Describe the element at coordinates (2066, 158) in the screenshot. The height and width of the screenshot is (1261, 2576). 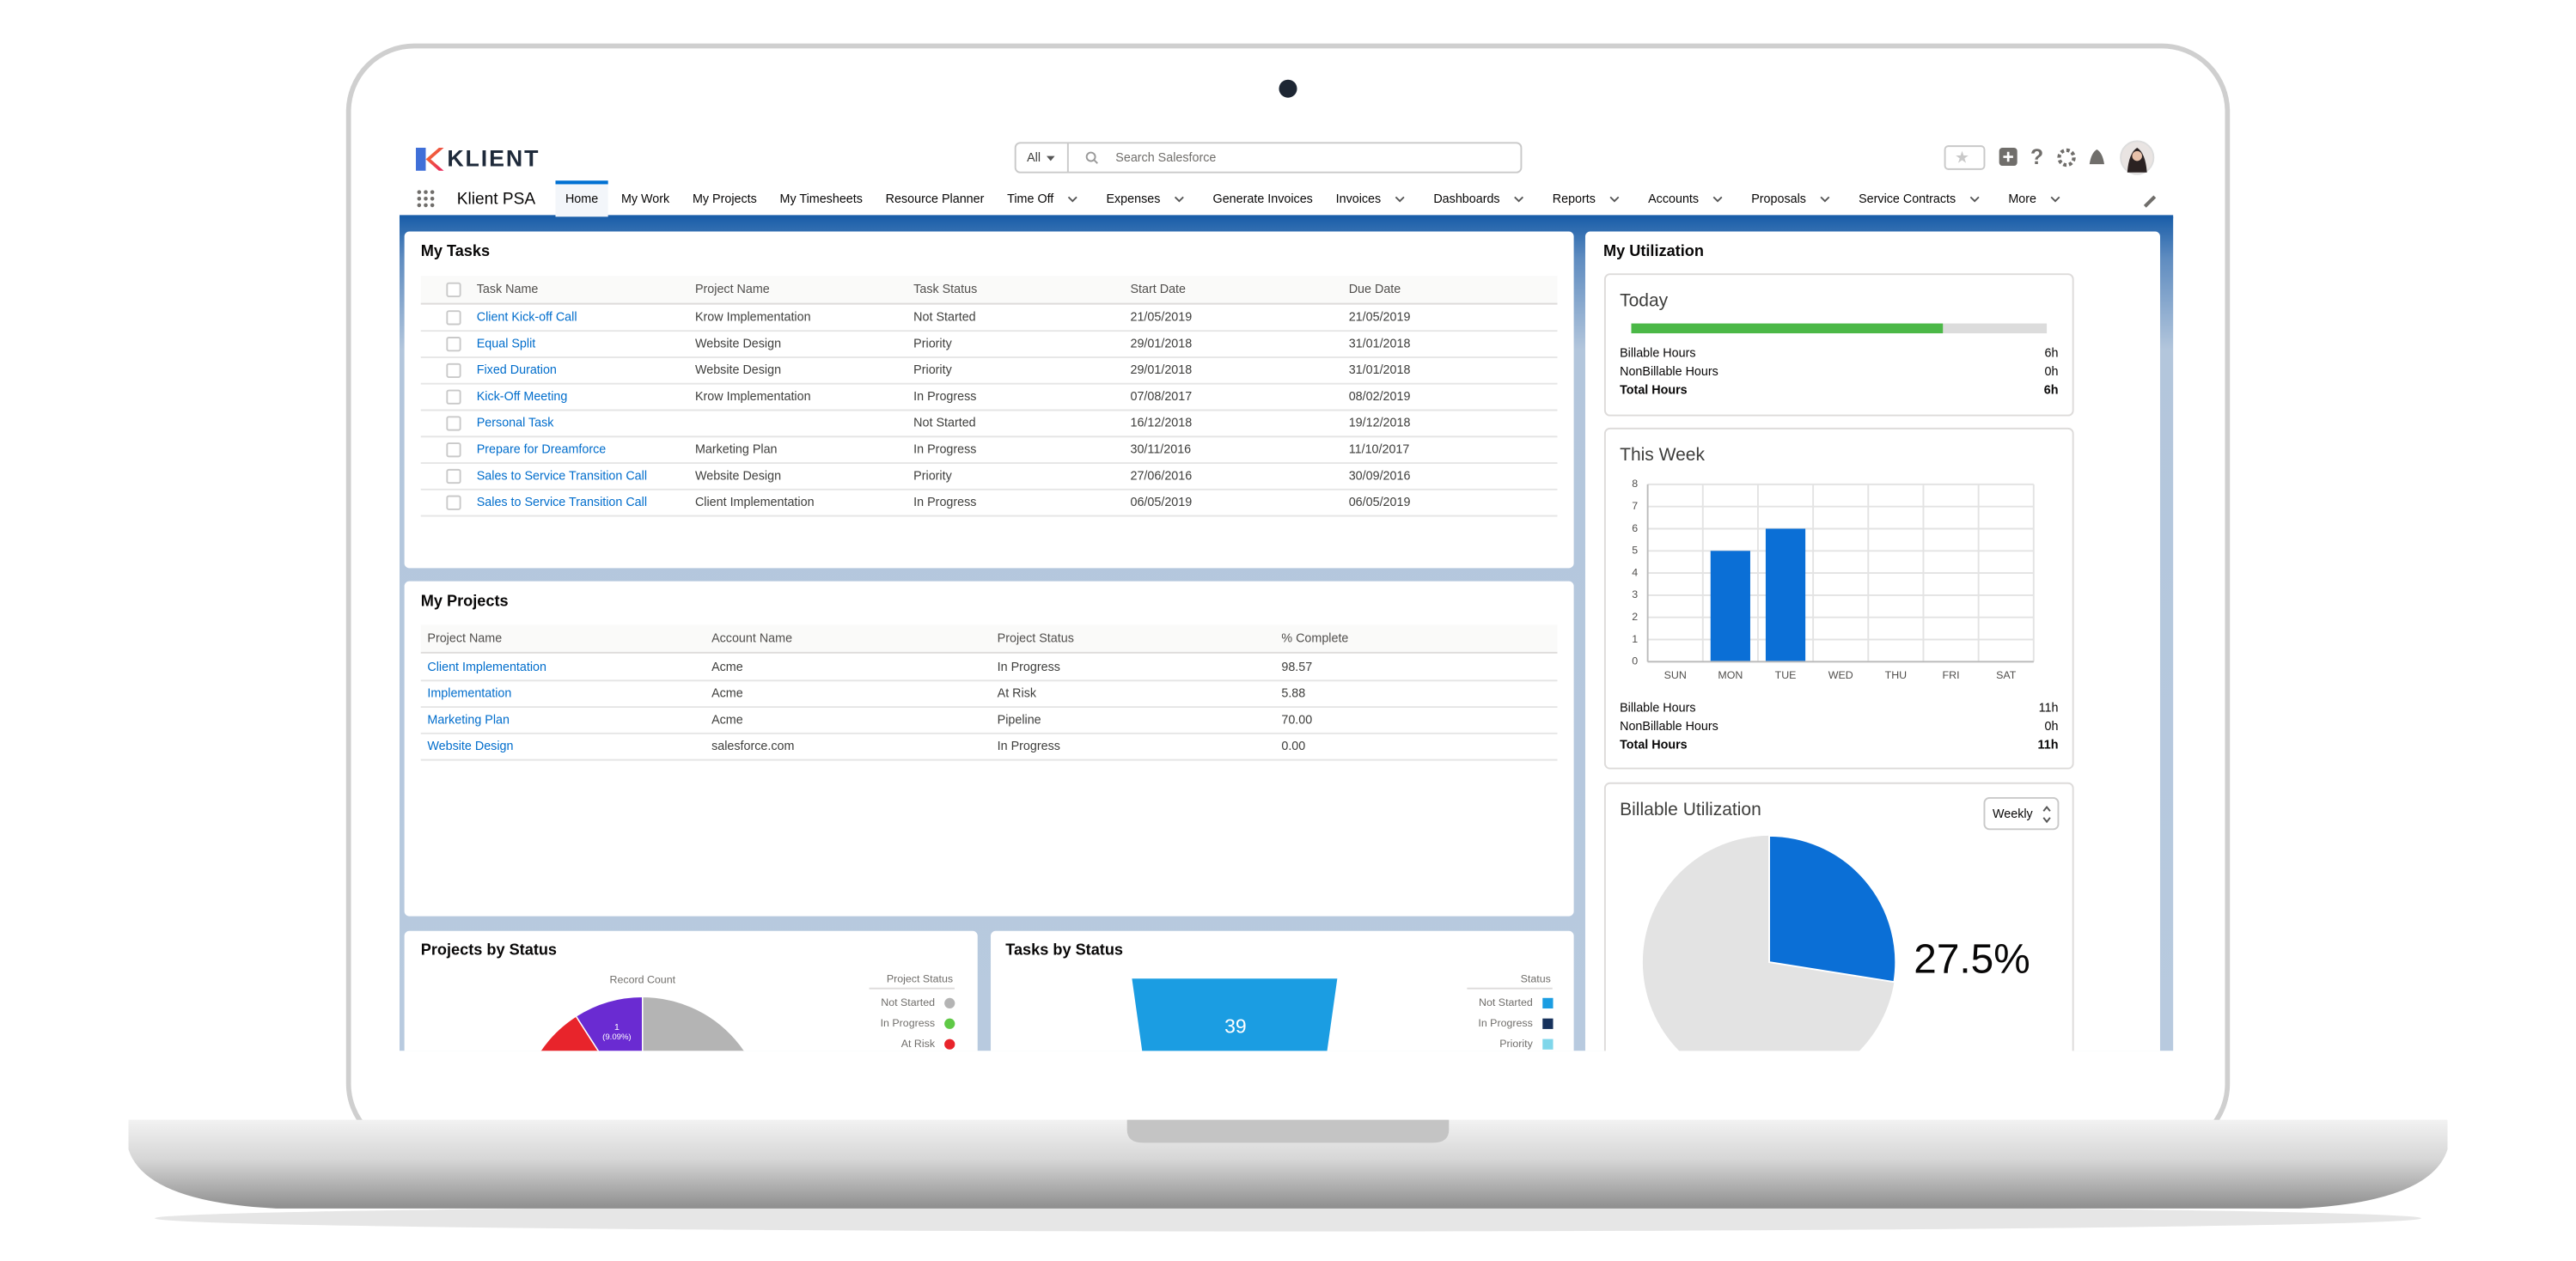
I see `setup-icon` at that location.